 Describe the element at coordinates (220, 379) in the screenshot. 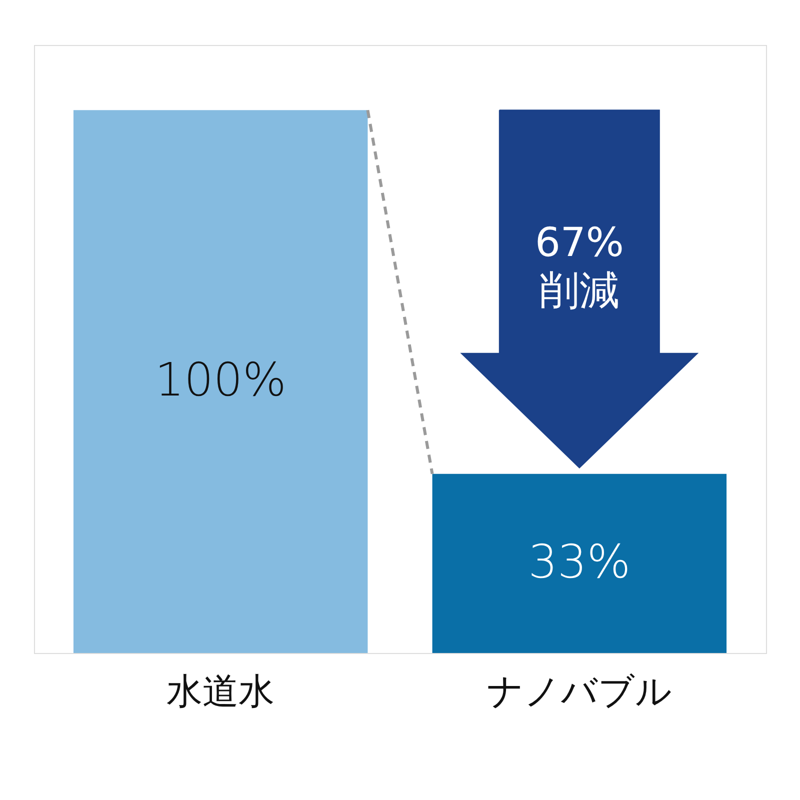

I see `data-label: 100%` at that location.